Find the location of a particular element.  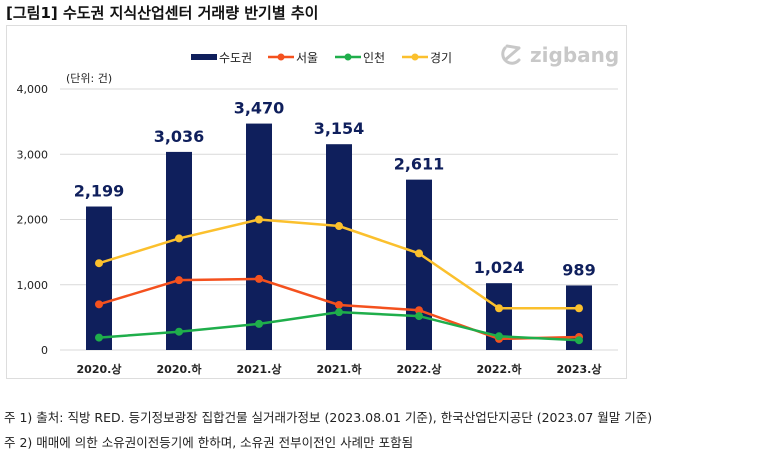

legend-label: 수도권 is located at coordinates (235, 58).